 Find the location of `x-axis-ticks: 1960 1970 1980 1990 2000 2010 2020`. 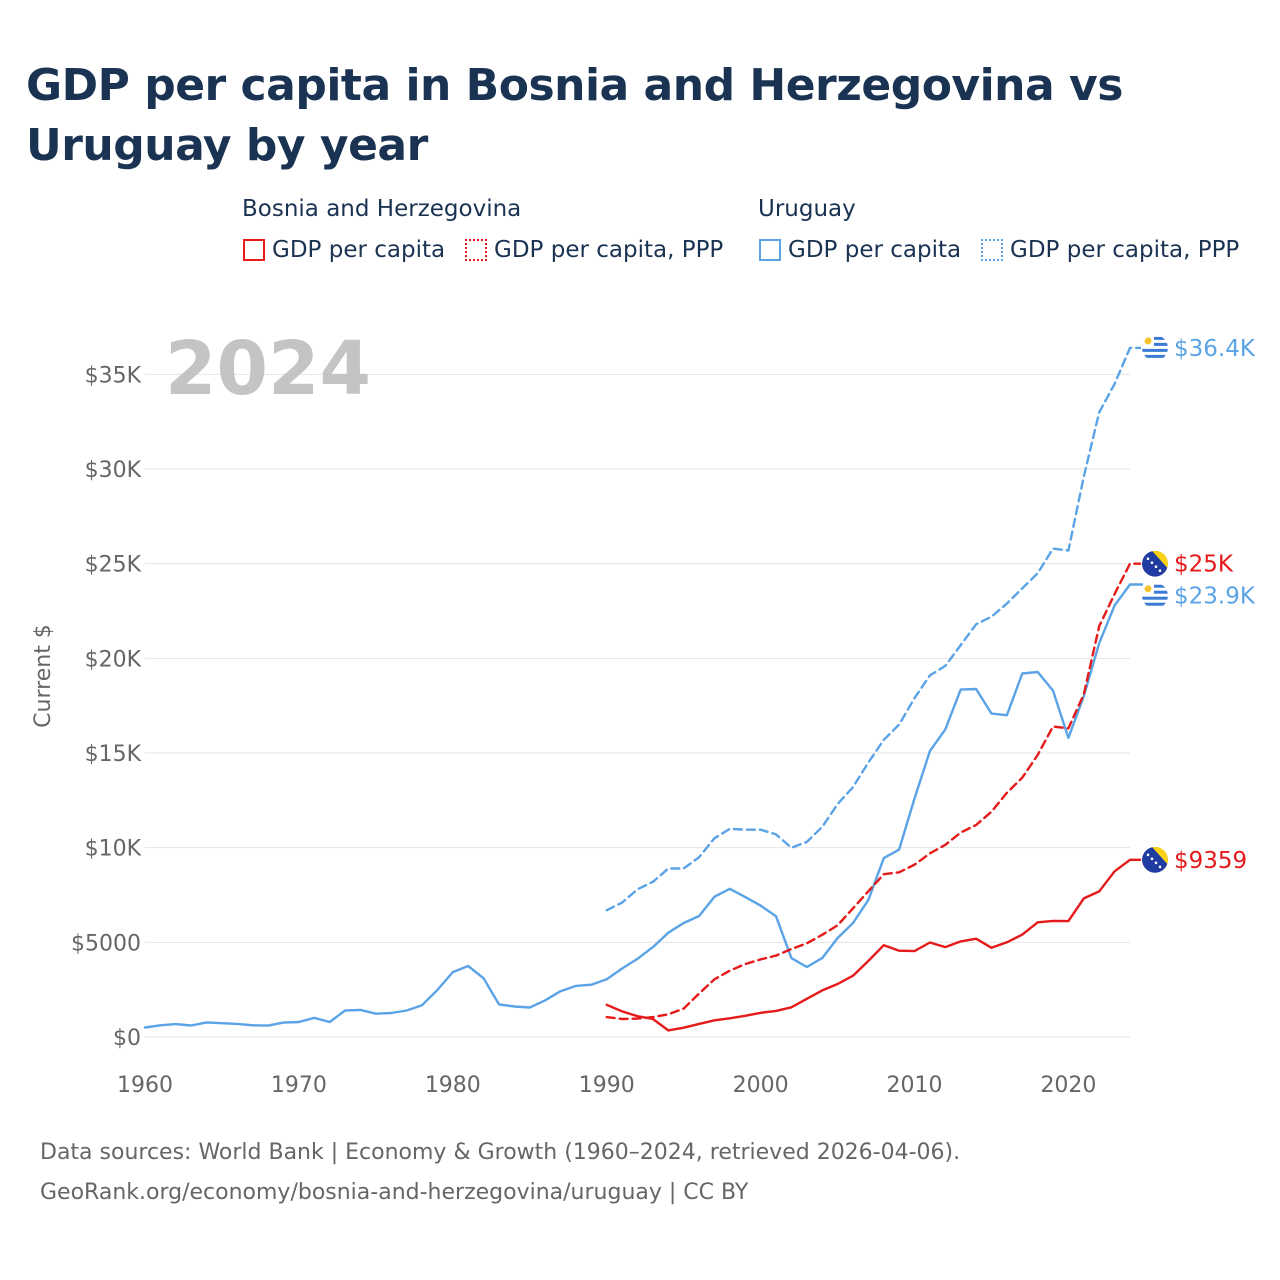

x-axis-ticks: 1960 1970 1980 1990 2000 2010 2020 is located at coordinates (606, 1085).